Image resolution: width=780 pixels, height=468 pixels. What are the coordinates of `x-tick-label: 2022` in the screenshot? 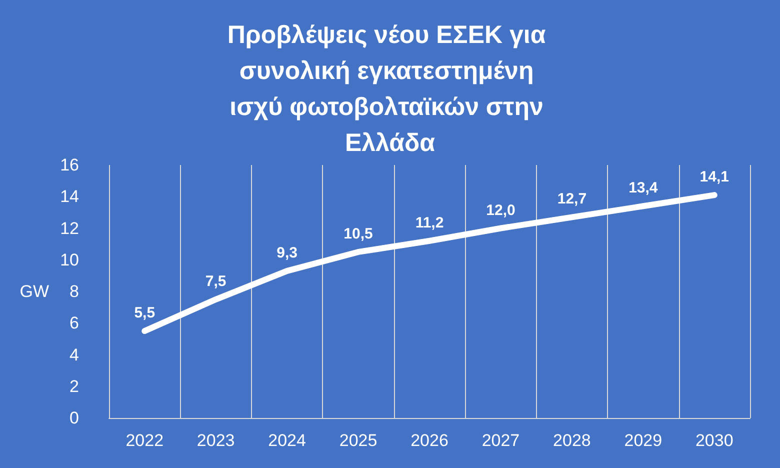 It's located at (145, 440).